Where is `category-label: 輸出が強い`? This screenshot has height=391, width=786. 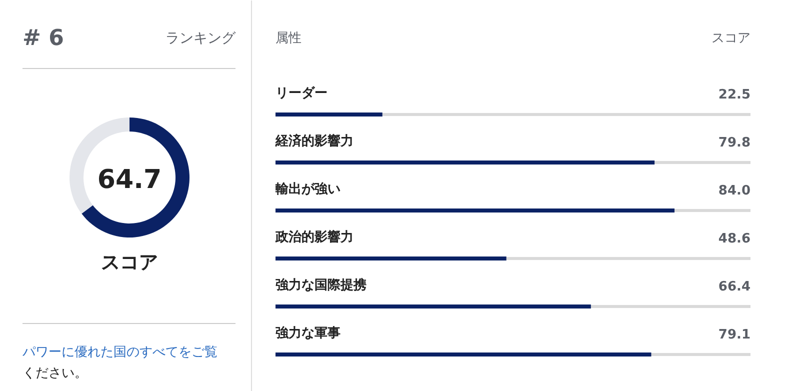
category-label: 輸出が強い is located at coordinates (308, 189).